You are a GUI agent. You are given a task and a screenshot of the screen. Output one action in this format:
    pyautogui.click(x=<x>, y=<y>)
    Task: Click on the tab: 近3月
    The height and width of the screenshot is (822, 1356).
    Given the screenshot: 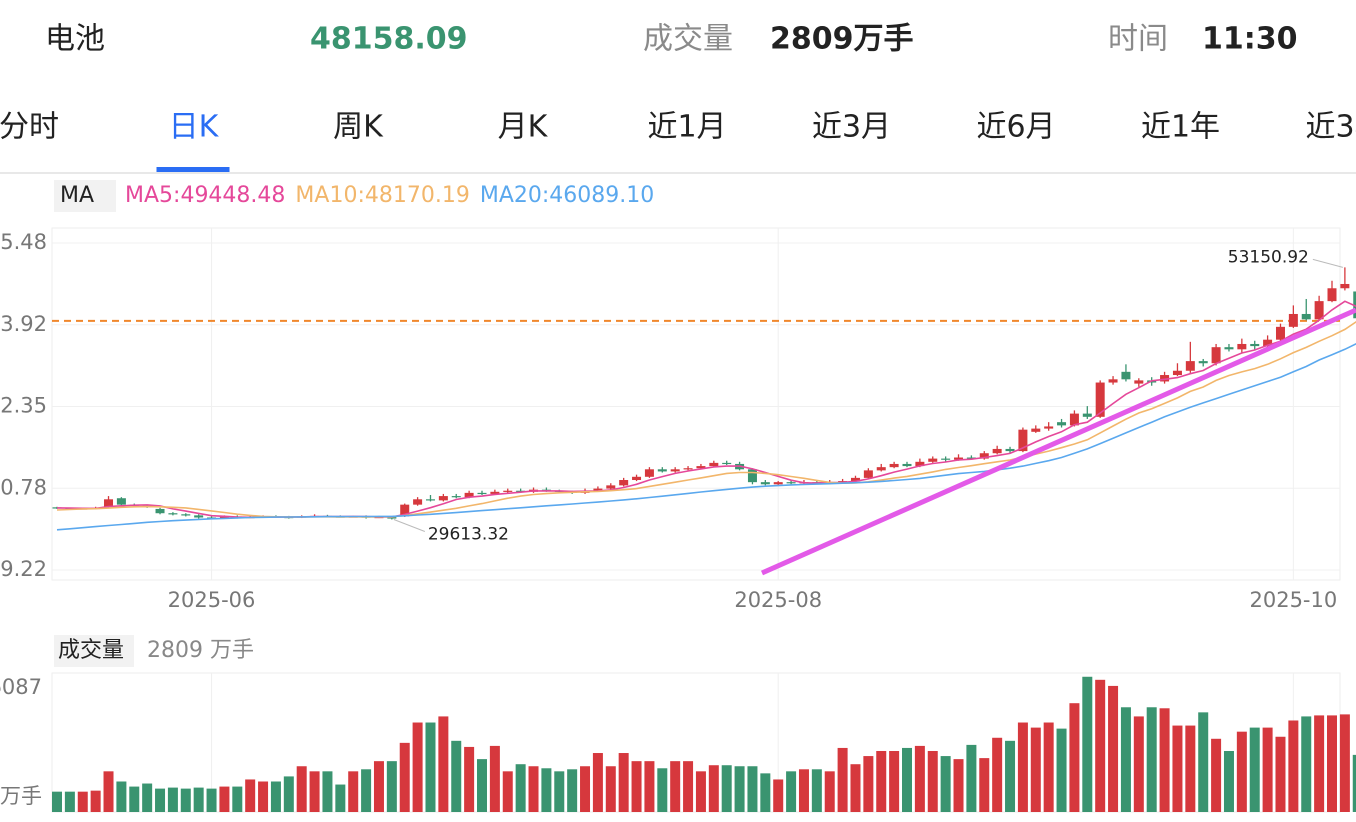 What is the action you would take?
    pyautogui.click(x=851, y=127)
    